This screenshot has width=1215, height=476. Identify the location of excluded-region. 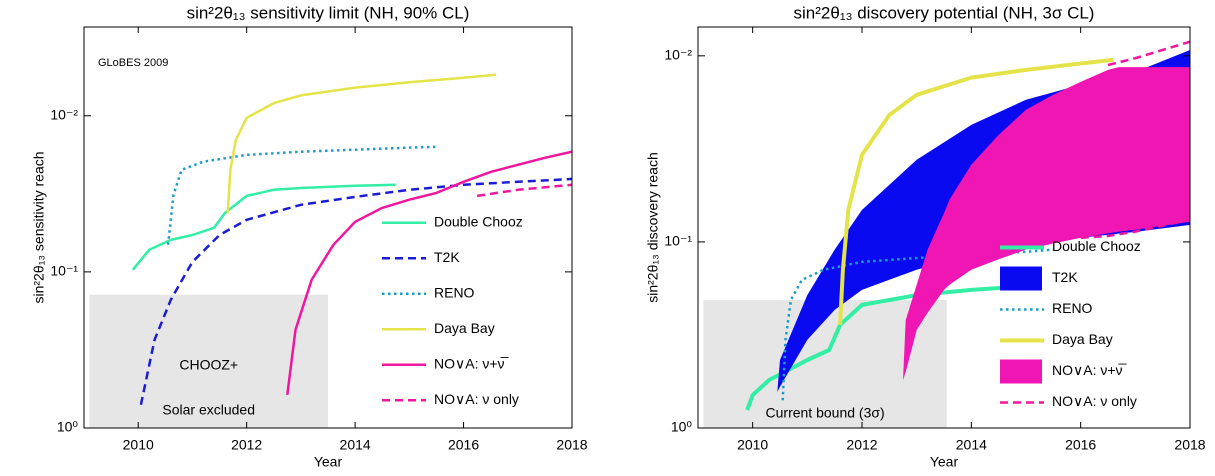
(208, 361).